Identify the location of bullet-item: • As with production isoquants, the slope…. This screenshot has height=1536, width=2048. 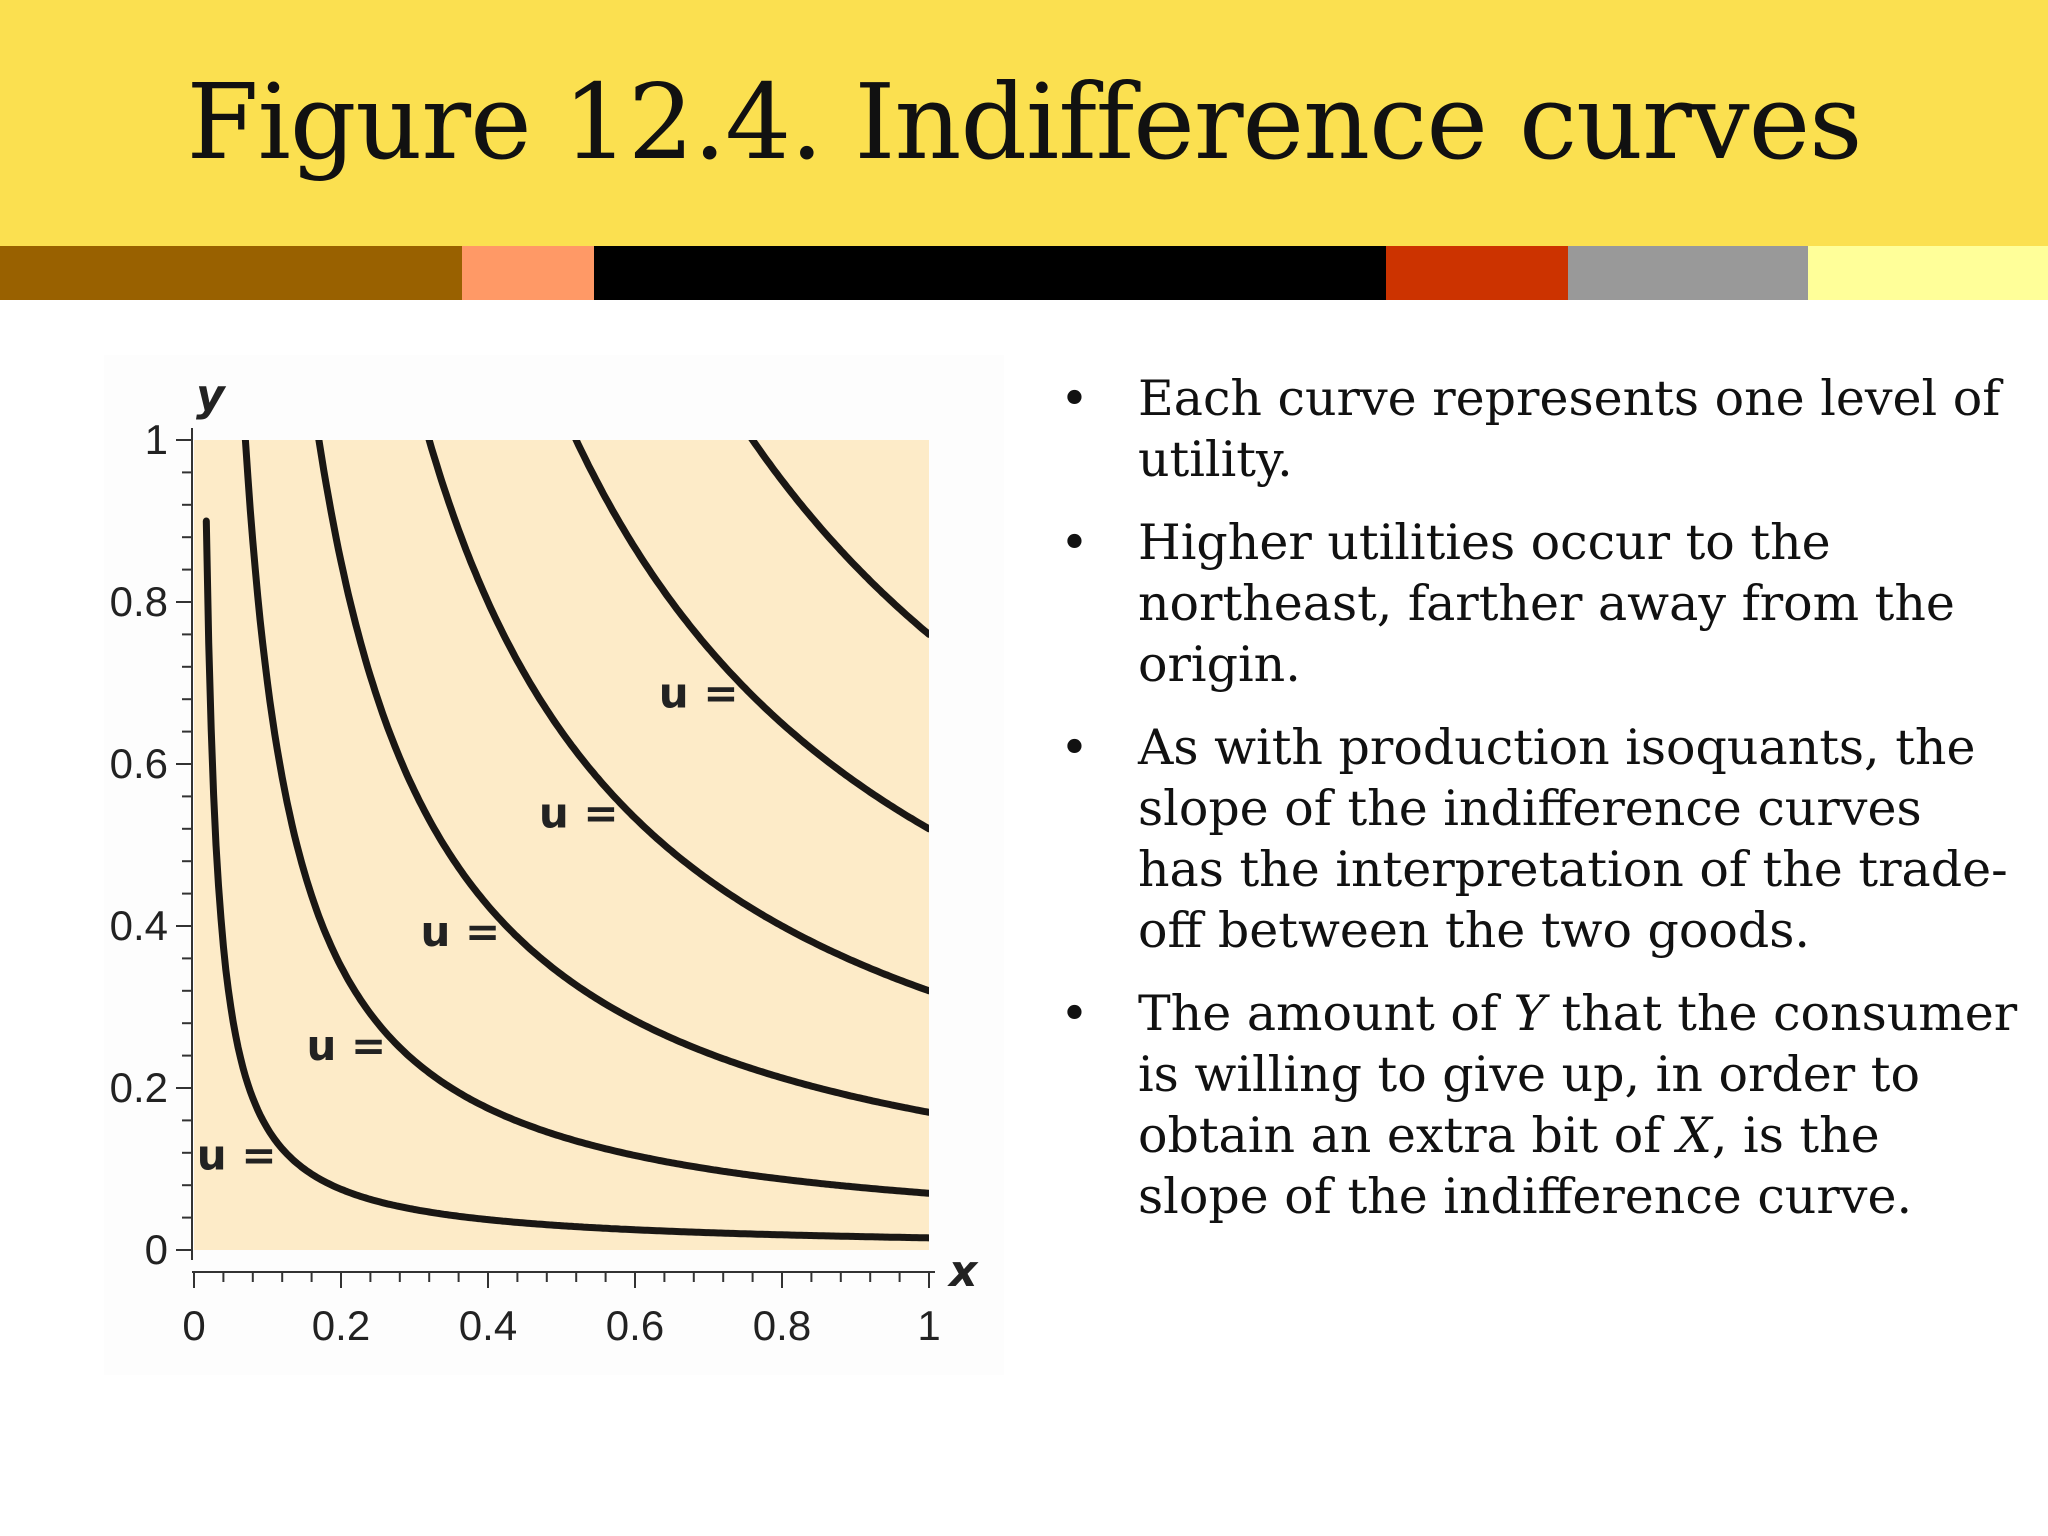
(1540, 839).